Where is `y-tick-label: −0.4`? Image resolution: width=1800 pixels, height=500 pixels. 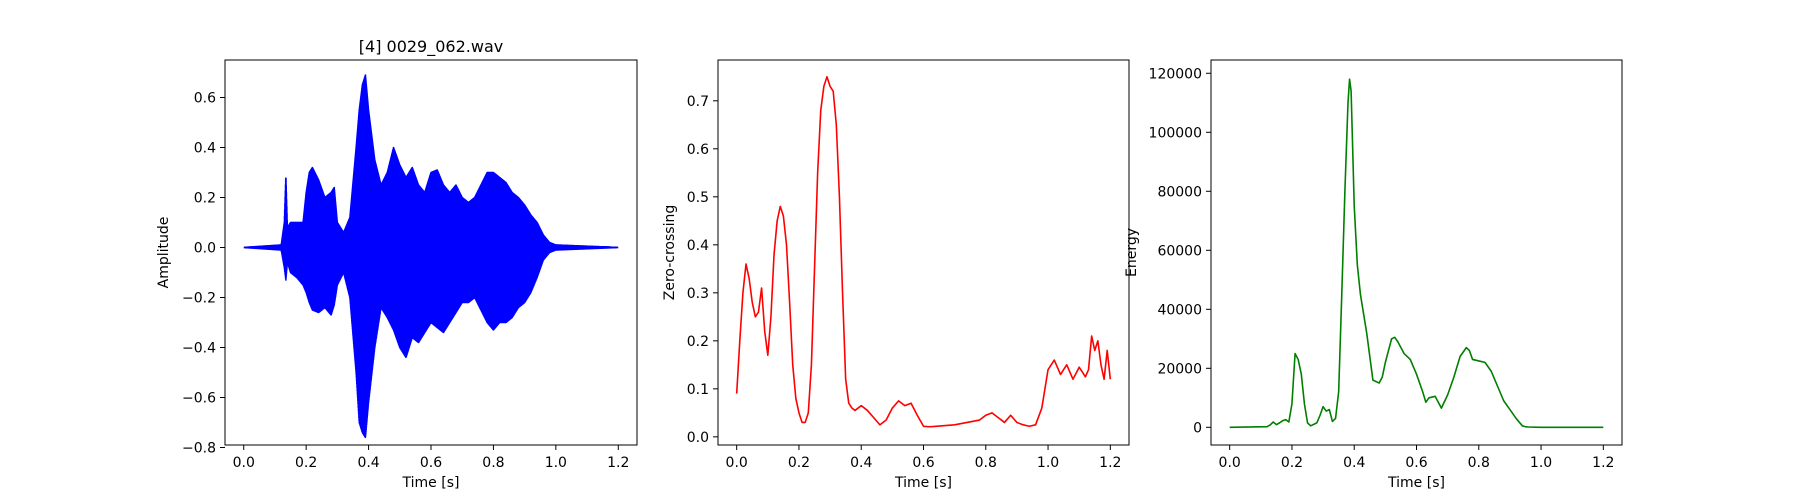
y-tick-label: −0.4 is located at coordinates (199, 349).